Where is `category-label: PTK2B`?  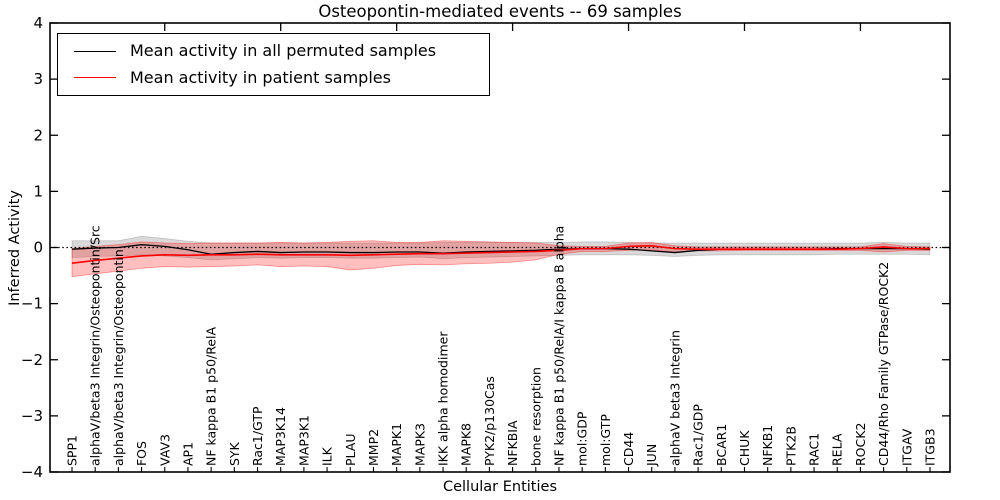
category-label: PTK2B is located at coordinates (790, 446).